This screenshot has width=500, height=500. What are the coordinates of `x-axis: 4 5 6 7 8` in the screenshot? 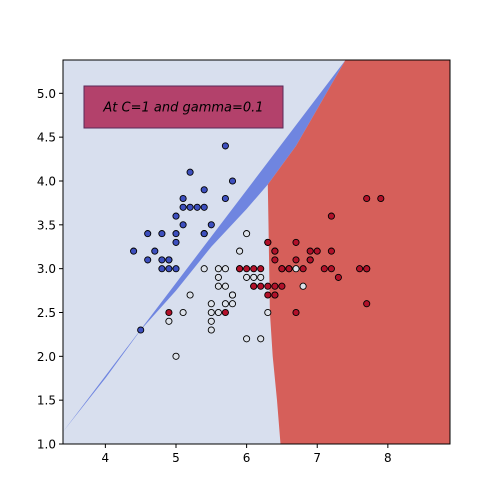 It's located at (247, 454).